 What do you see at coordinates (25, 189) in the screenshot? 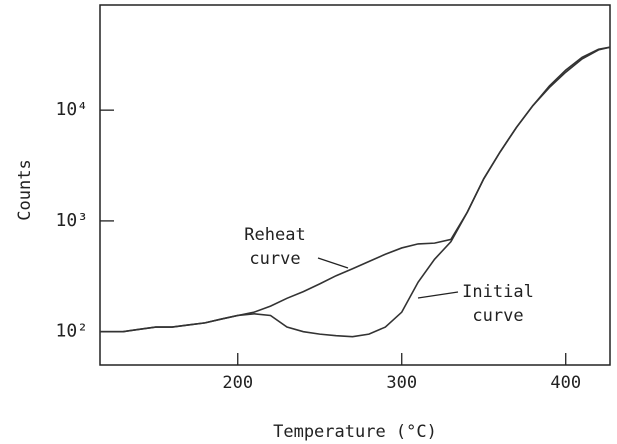
I see `y-axis-label: Counts` at bounding box center [25, 189].